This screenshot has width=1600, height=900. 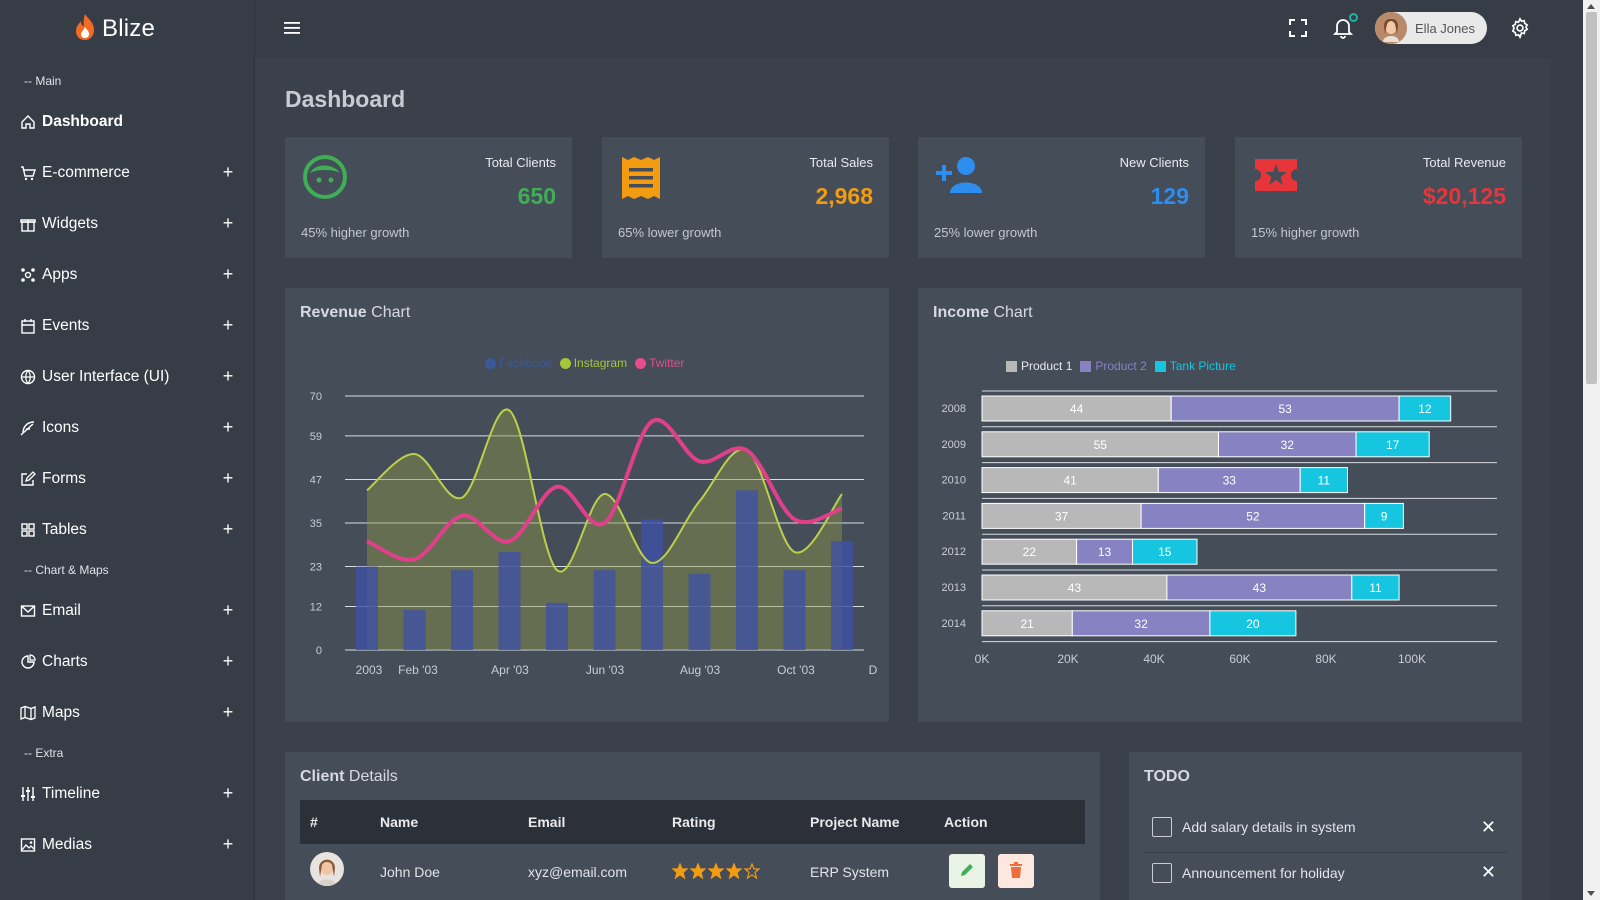 What do you see at coordinates (127, 478) in the screenshot?
I see `sidebar-item-forms: Forms +` at bounding box center [127, 478].